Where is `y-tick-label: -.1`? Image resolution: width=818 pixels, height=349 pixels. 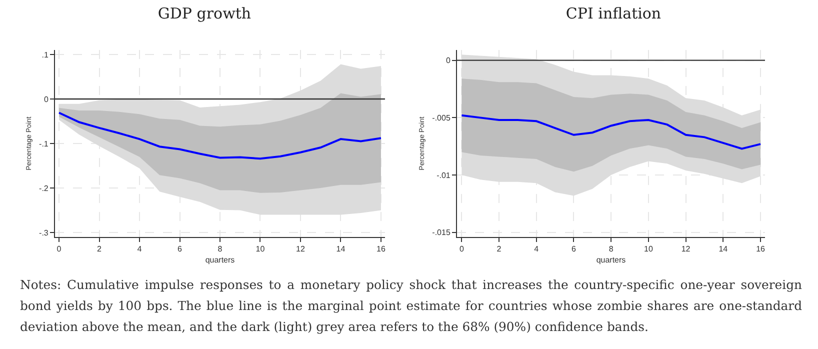
y-tick-label: -.1 is located at coordinates (44, 143).